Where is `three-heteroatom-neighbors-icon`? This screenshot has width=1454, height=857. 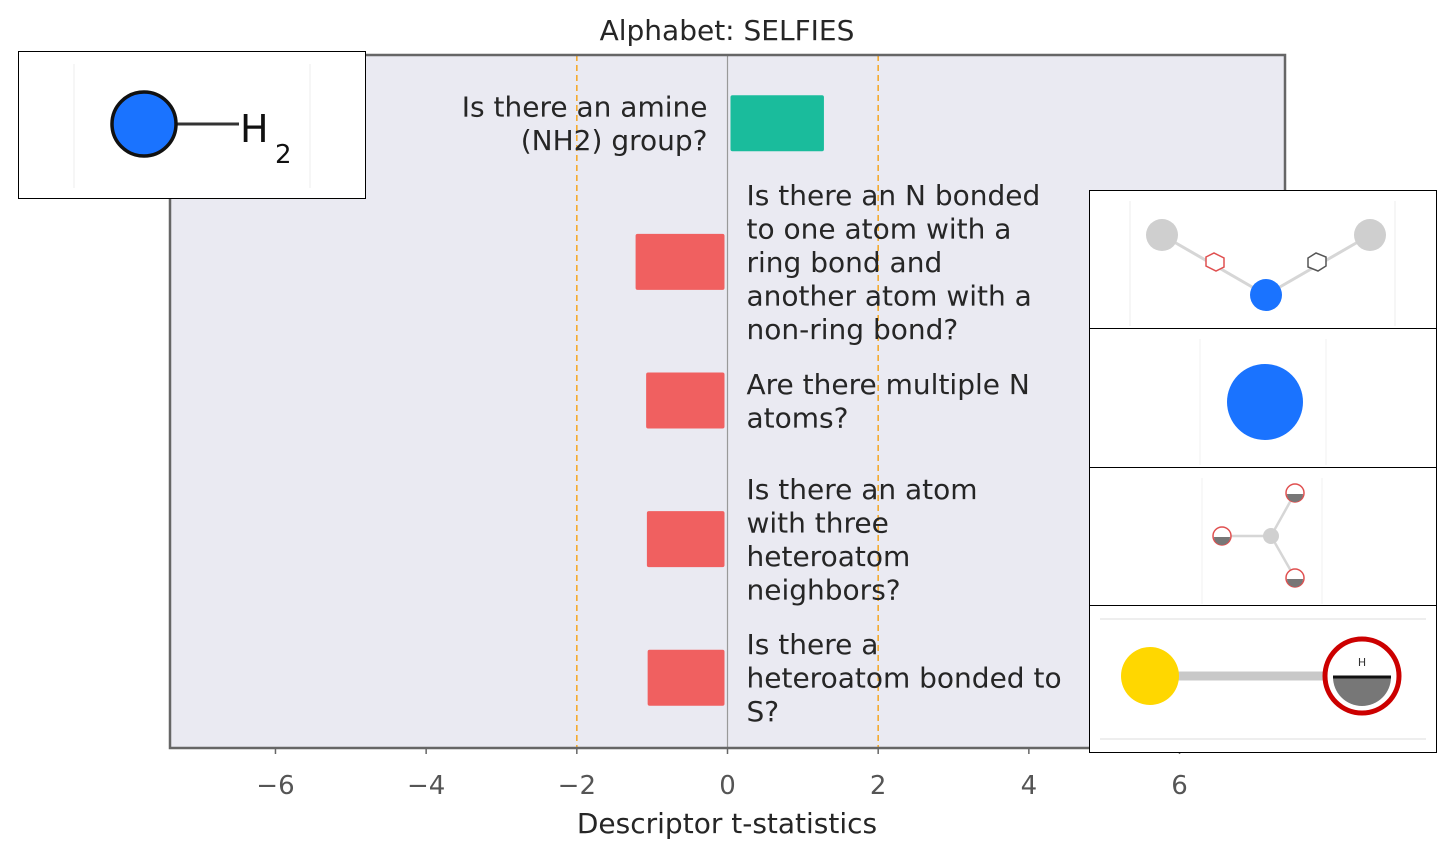
three-heteroatom-neighbors-icon is located at coordinates (1263, 537).